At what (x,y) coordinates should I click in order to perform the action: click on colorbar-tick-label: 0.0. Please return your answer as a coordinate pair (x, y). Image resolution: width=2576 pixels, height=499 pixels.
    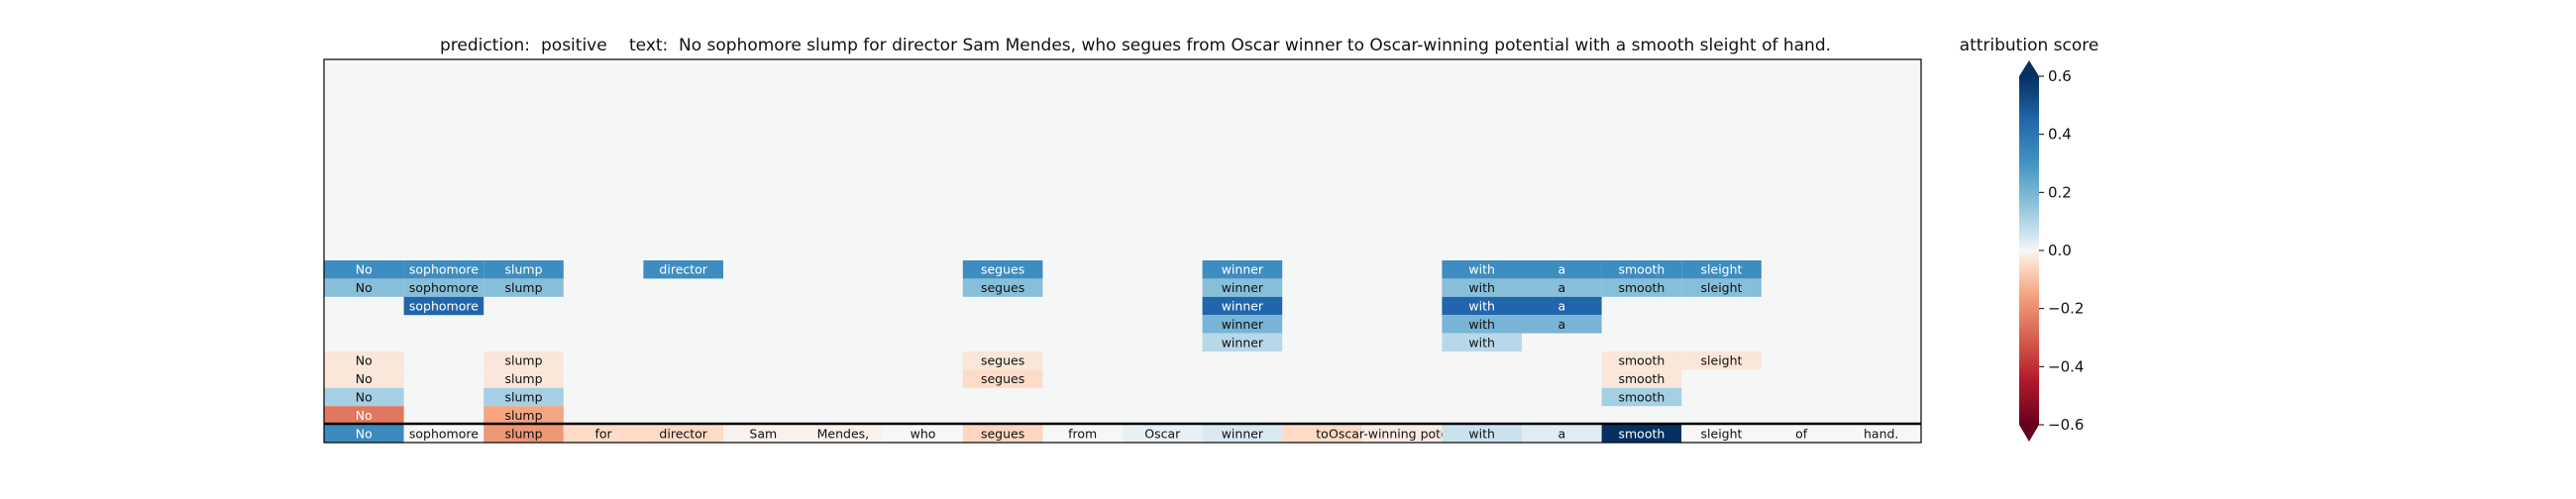
    Looking at the image, I should click on (2060, 250).